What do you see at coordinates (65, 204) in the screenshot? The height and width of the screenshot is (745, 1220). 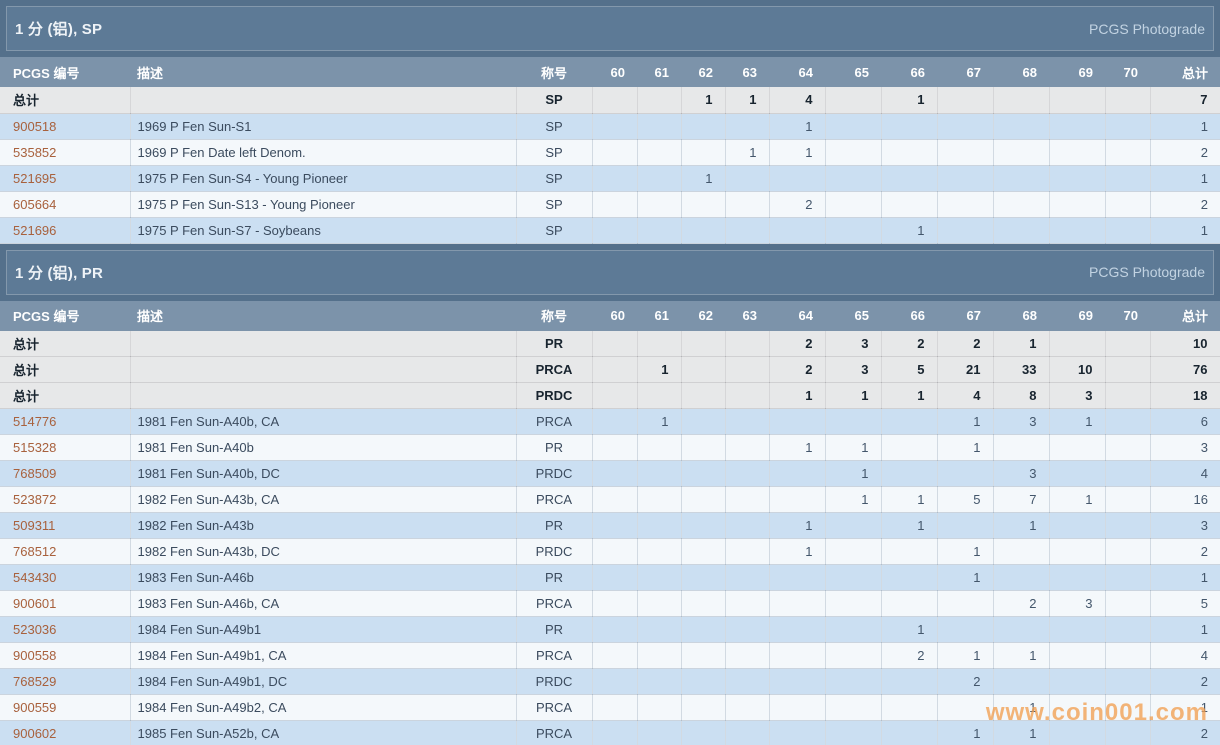 I see `pcgs-number-link: 605664` at bounding box center [65, 204].